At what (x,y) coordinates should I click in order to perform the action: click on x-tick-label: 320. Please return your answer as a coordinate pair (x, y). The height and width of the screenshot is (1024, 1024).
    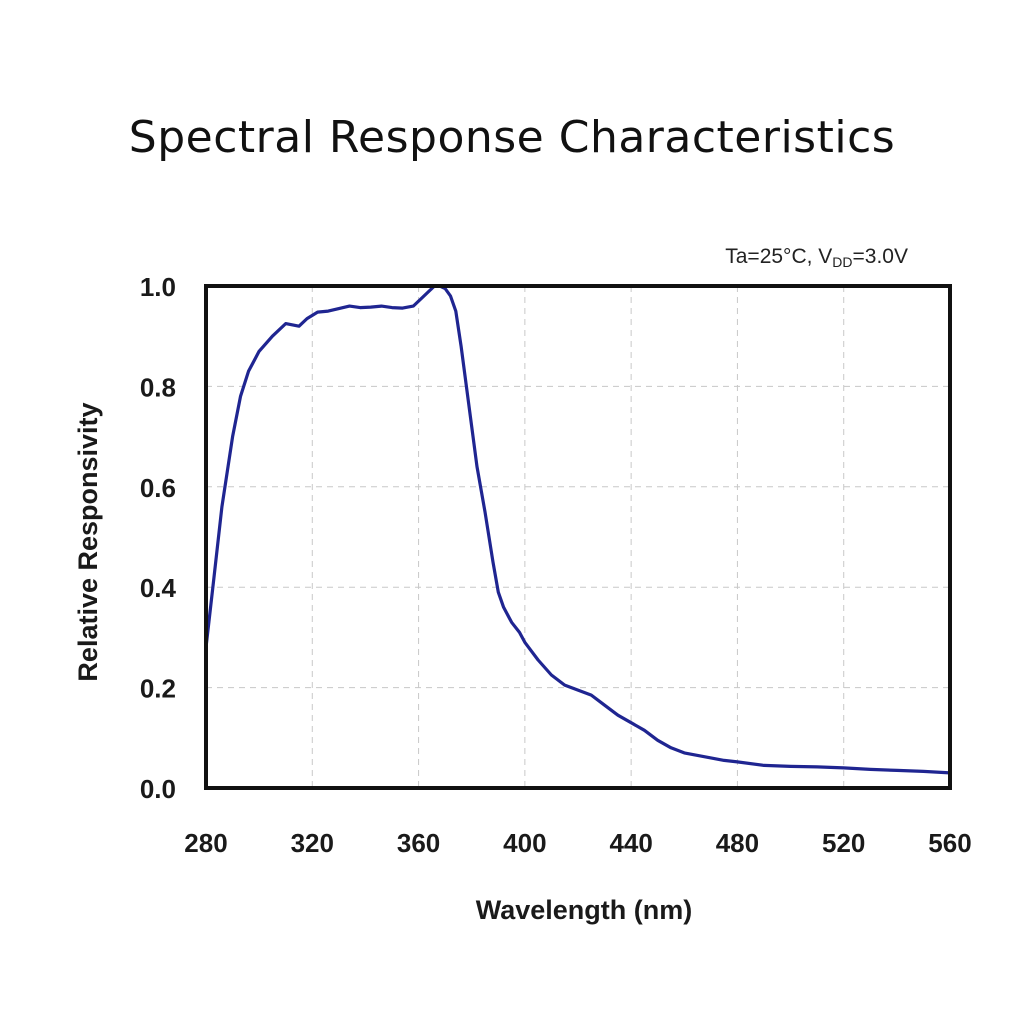
    Looking at the image, I should click on (312, 843).